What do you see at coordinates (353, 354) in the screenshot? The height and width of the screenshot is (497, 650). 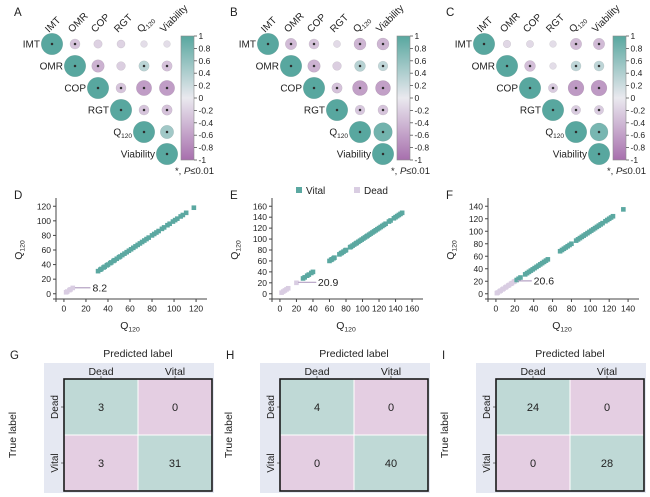 I see `predicted-label: Predicted label` at bounding box center [353, 354].